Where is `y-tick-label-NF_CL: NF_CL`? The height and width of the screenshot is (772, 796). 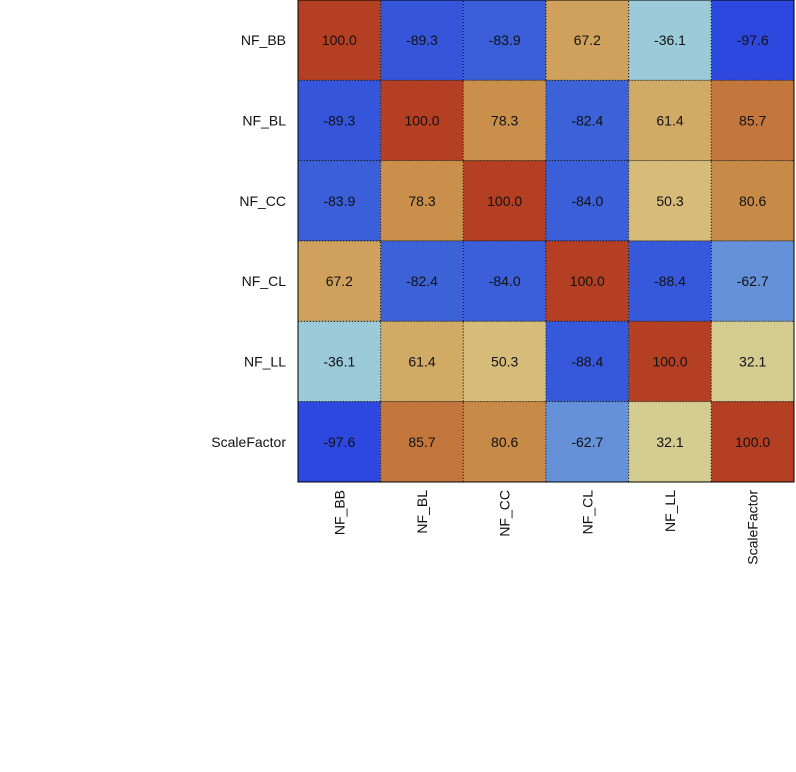 y-tick-label-NF_CL: NF_CL is located at coordinates (264, 281).